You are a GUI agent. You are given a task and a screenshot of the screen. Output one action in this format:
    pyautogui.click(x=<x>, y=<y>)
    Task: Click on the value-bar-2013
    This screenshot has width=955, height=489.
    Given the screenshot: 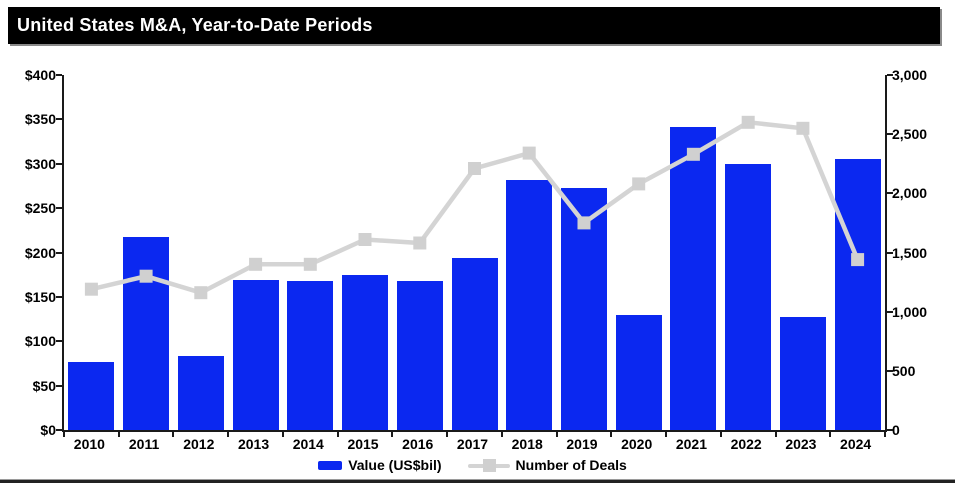 What is the action you would take?
    pyautogui.click(x=255, y=355)
    